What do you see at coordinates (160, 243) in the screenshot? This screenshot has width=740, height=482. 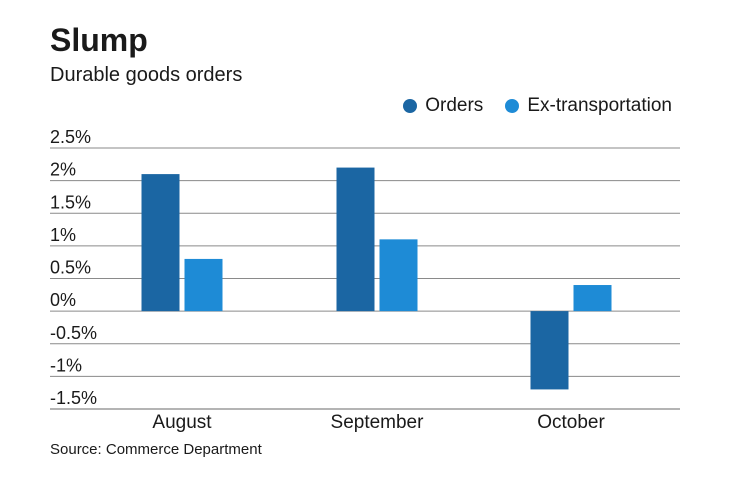 I see `bar-orders-august` at bounding box center [160, 243].